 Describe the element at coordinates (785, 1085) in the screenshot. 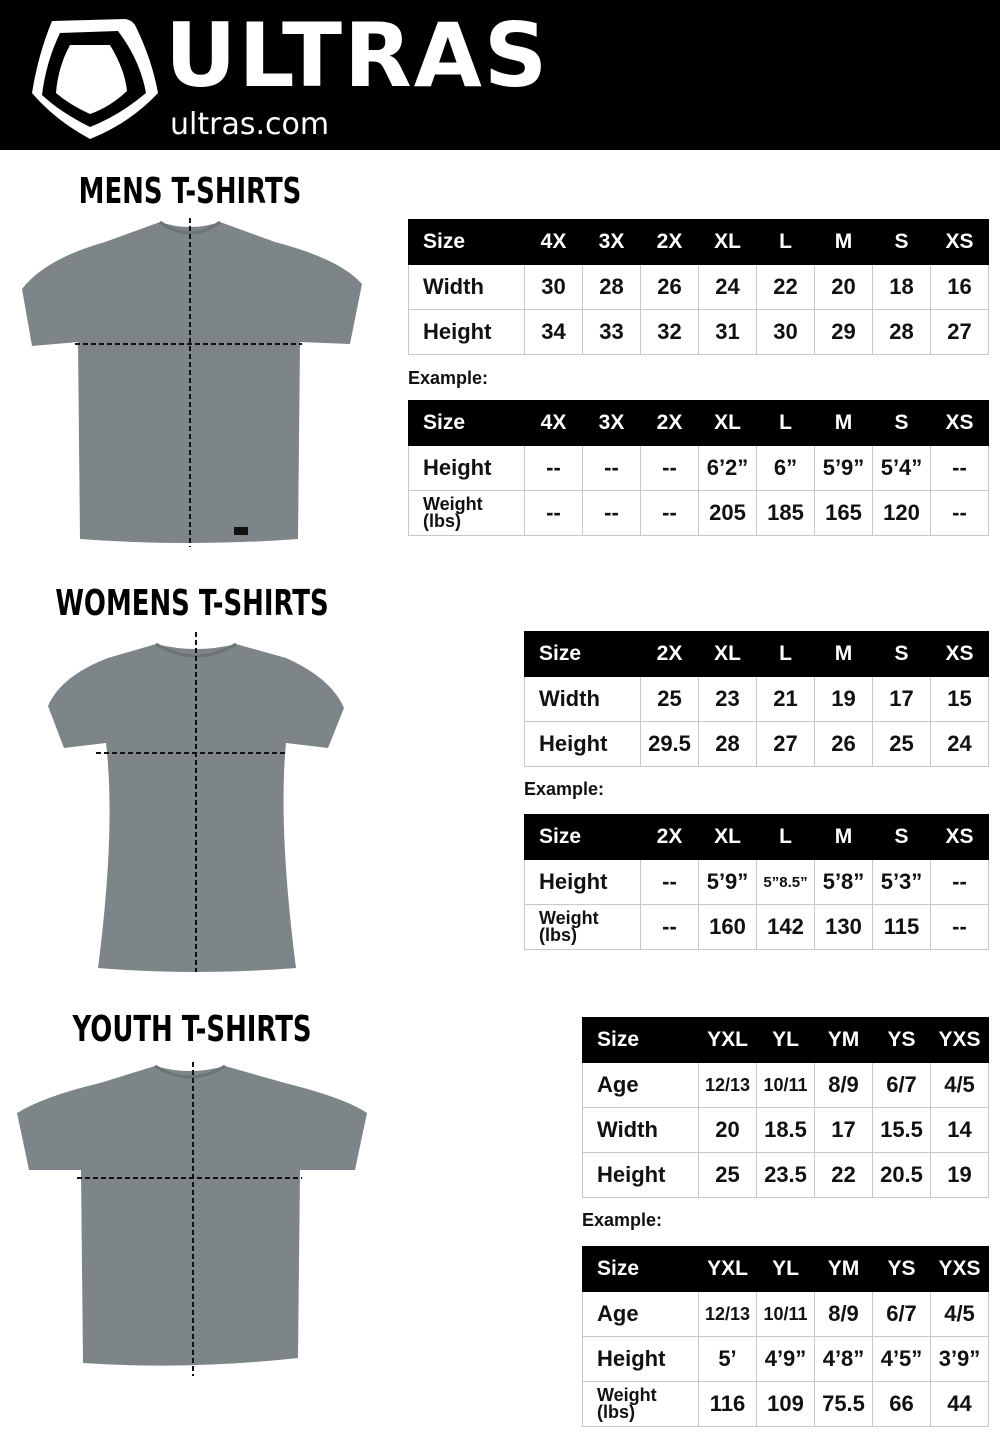

I see `table-cell: 10/11` at that location.